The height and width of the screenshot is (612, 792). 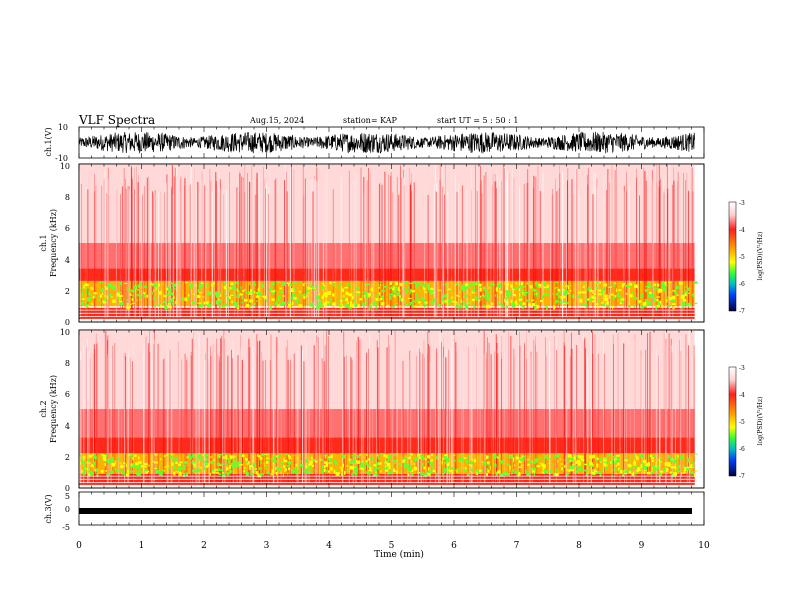 What do you see at coordinates (742, 203) in the screenshot?
I see `cb1-tick-m3: -3` at bounding box center [742, 203].